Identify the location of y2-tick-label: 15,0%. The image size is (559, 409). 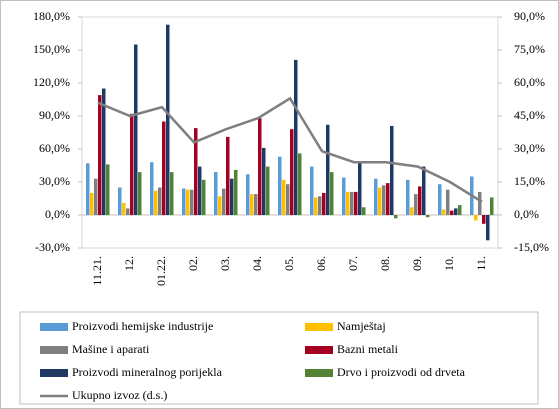
(529, 181).